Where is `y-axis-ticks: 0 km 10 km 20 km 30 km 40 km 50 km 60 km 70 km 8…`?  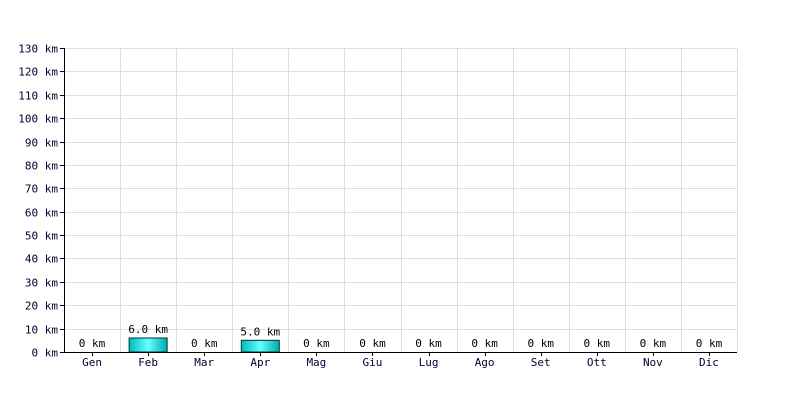 y-axis-ticks: 0 km 10 km 20 km 30 km 40 km 50 km 60 km 70 km 8… is located at coordinates (41, 201).